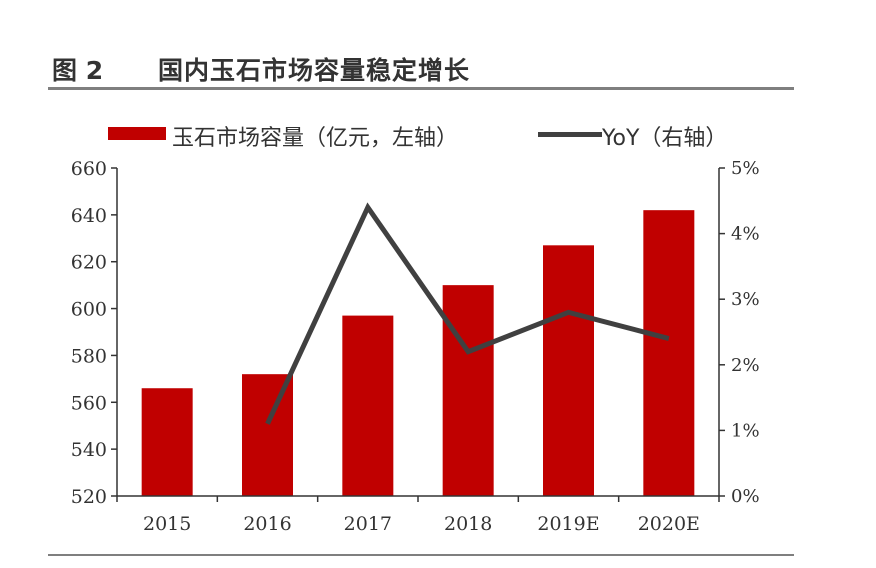 The image size is (876, 568). What do you see at coordinates (89, 450) in the screenshot?
I see `y-left-tick-label: 540` at bounding box center [89, 450].